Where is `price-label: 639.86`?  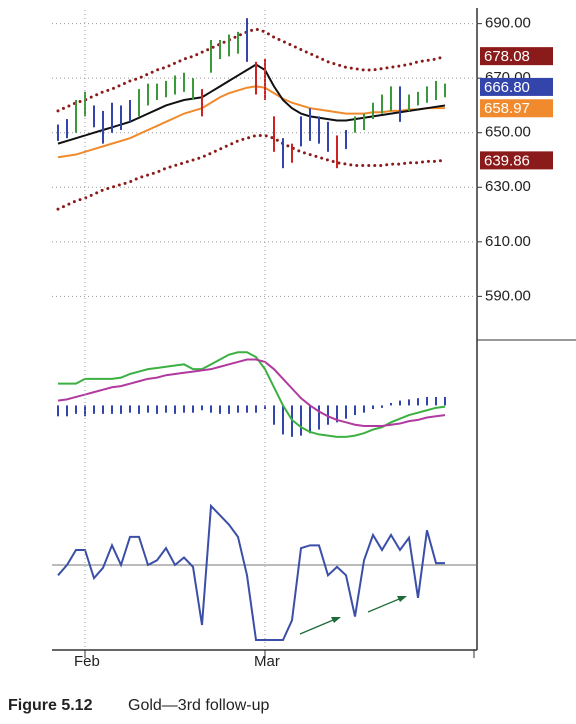 price-label: 639.86 is located at coordinates (507, 160).